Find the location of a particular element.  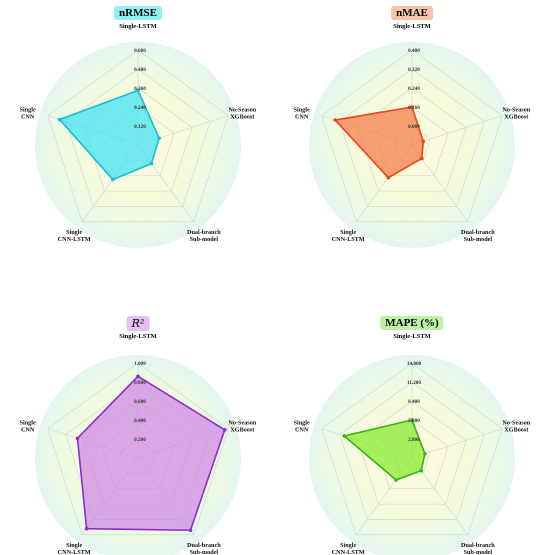

tick-label: 5.600 is located at coordinates (414, 421).